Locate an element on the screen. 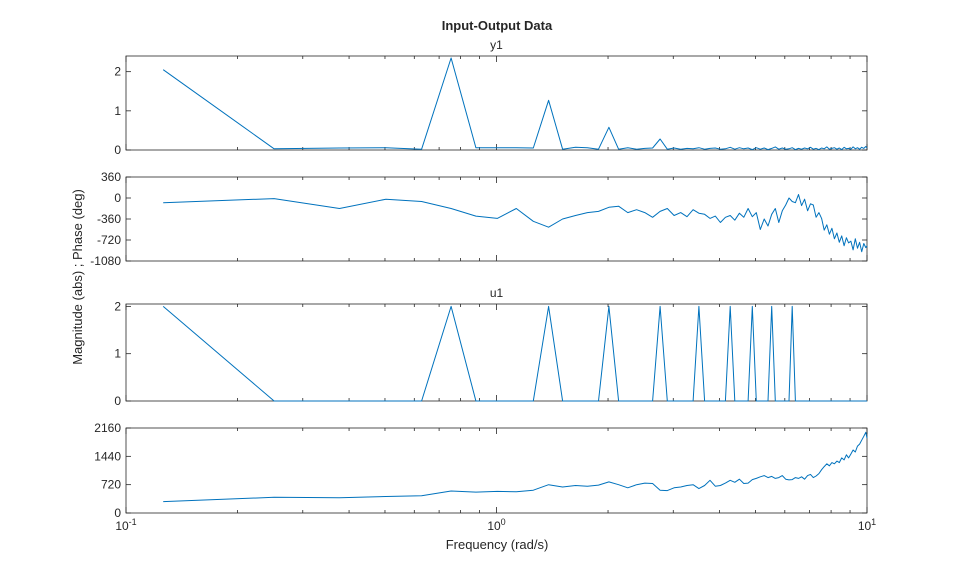 The width and height of the screenshot is (959, 577). y-tick-label: 720 is located at coordinates (111, 485).